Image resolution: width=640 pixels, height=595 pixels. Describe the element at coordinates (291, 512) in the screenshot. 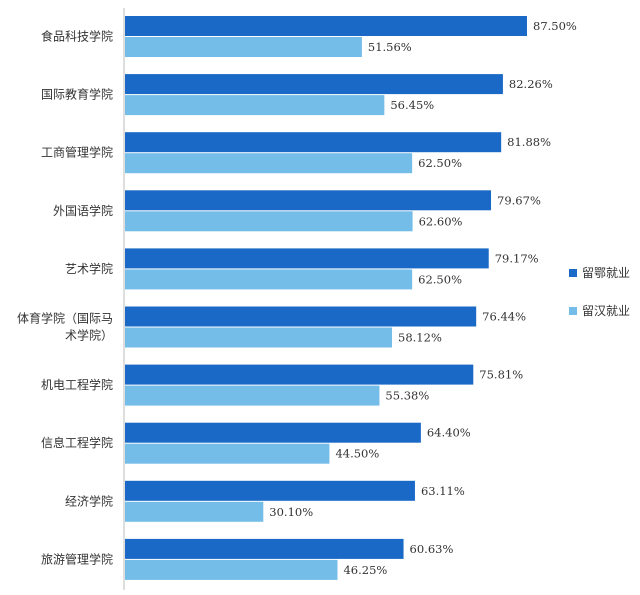

I see `bar-value-label: 30.10%` at that location.